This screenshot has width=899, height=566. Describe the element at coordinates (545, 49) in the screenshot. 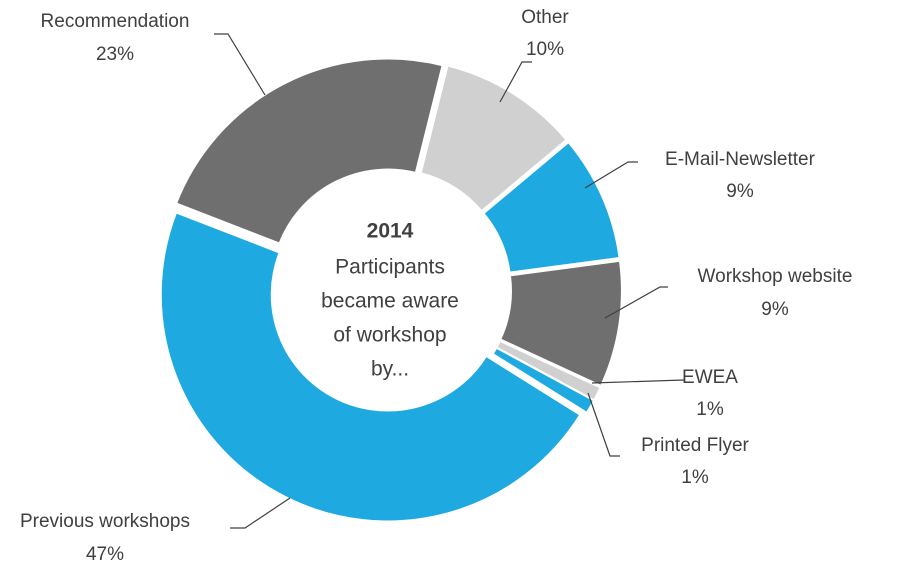

I see `slice-value: 10%` at that location.